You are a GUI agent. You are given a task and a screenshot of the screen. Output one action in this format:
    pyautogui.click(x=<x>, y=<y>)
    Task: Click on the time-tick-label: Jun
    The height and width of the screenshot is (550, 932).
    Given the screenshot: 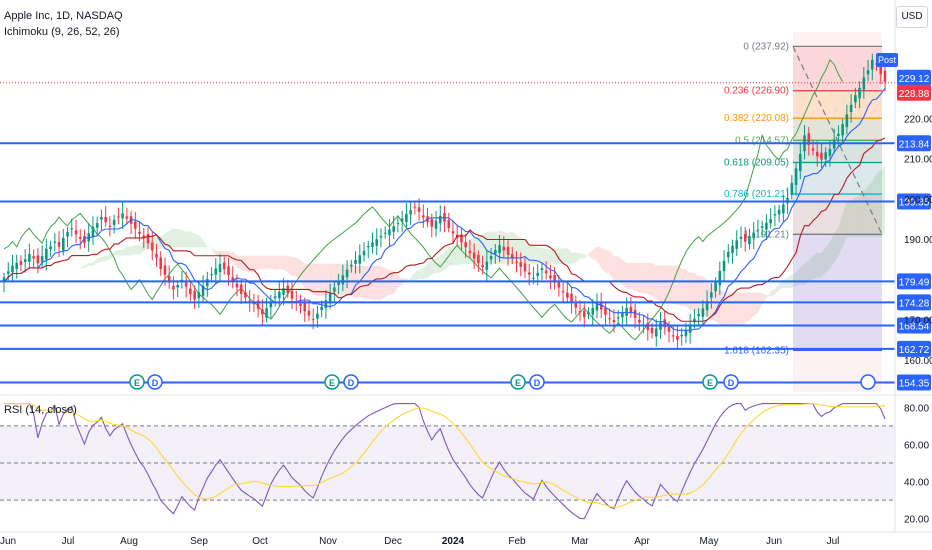 What is the action you would take?
    pyautogui.click(x=774, y=541)
    